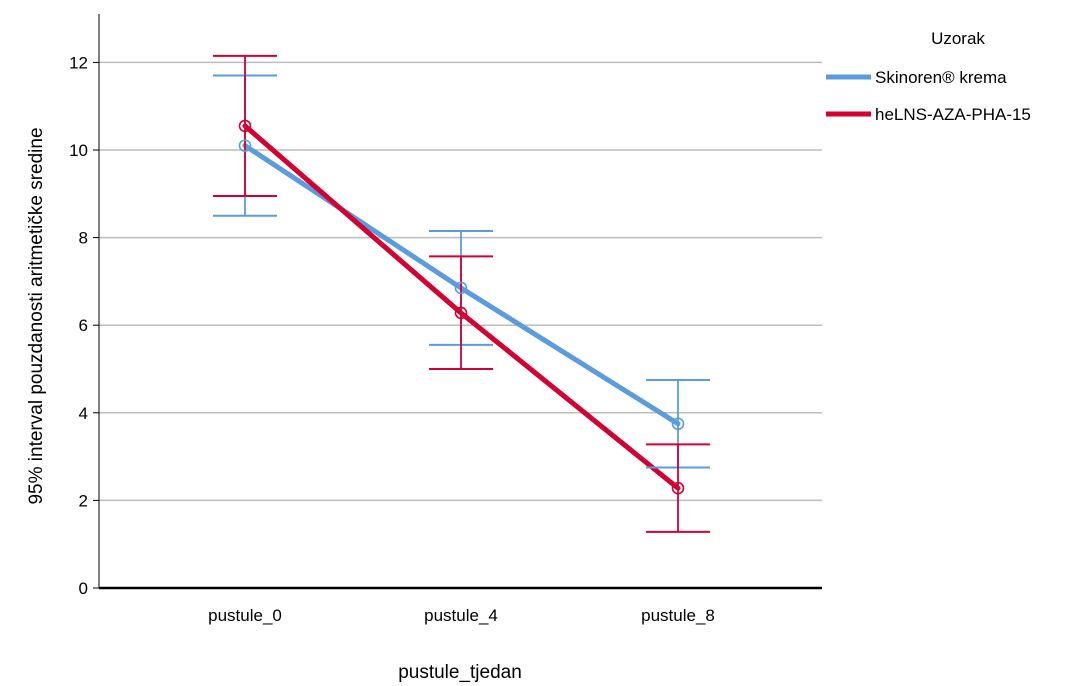 This screenshot has width=1091, height=686. Describe the element at coordinates (678, 615) in the screenshot. I see `x-tick-label: pustule_8` at that location.